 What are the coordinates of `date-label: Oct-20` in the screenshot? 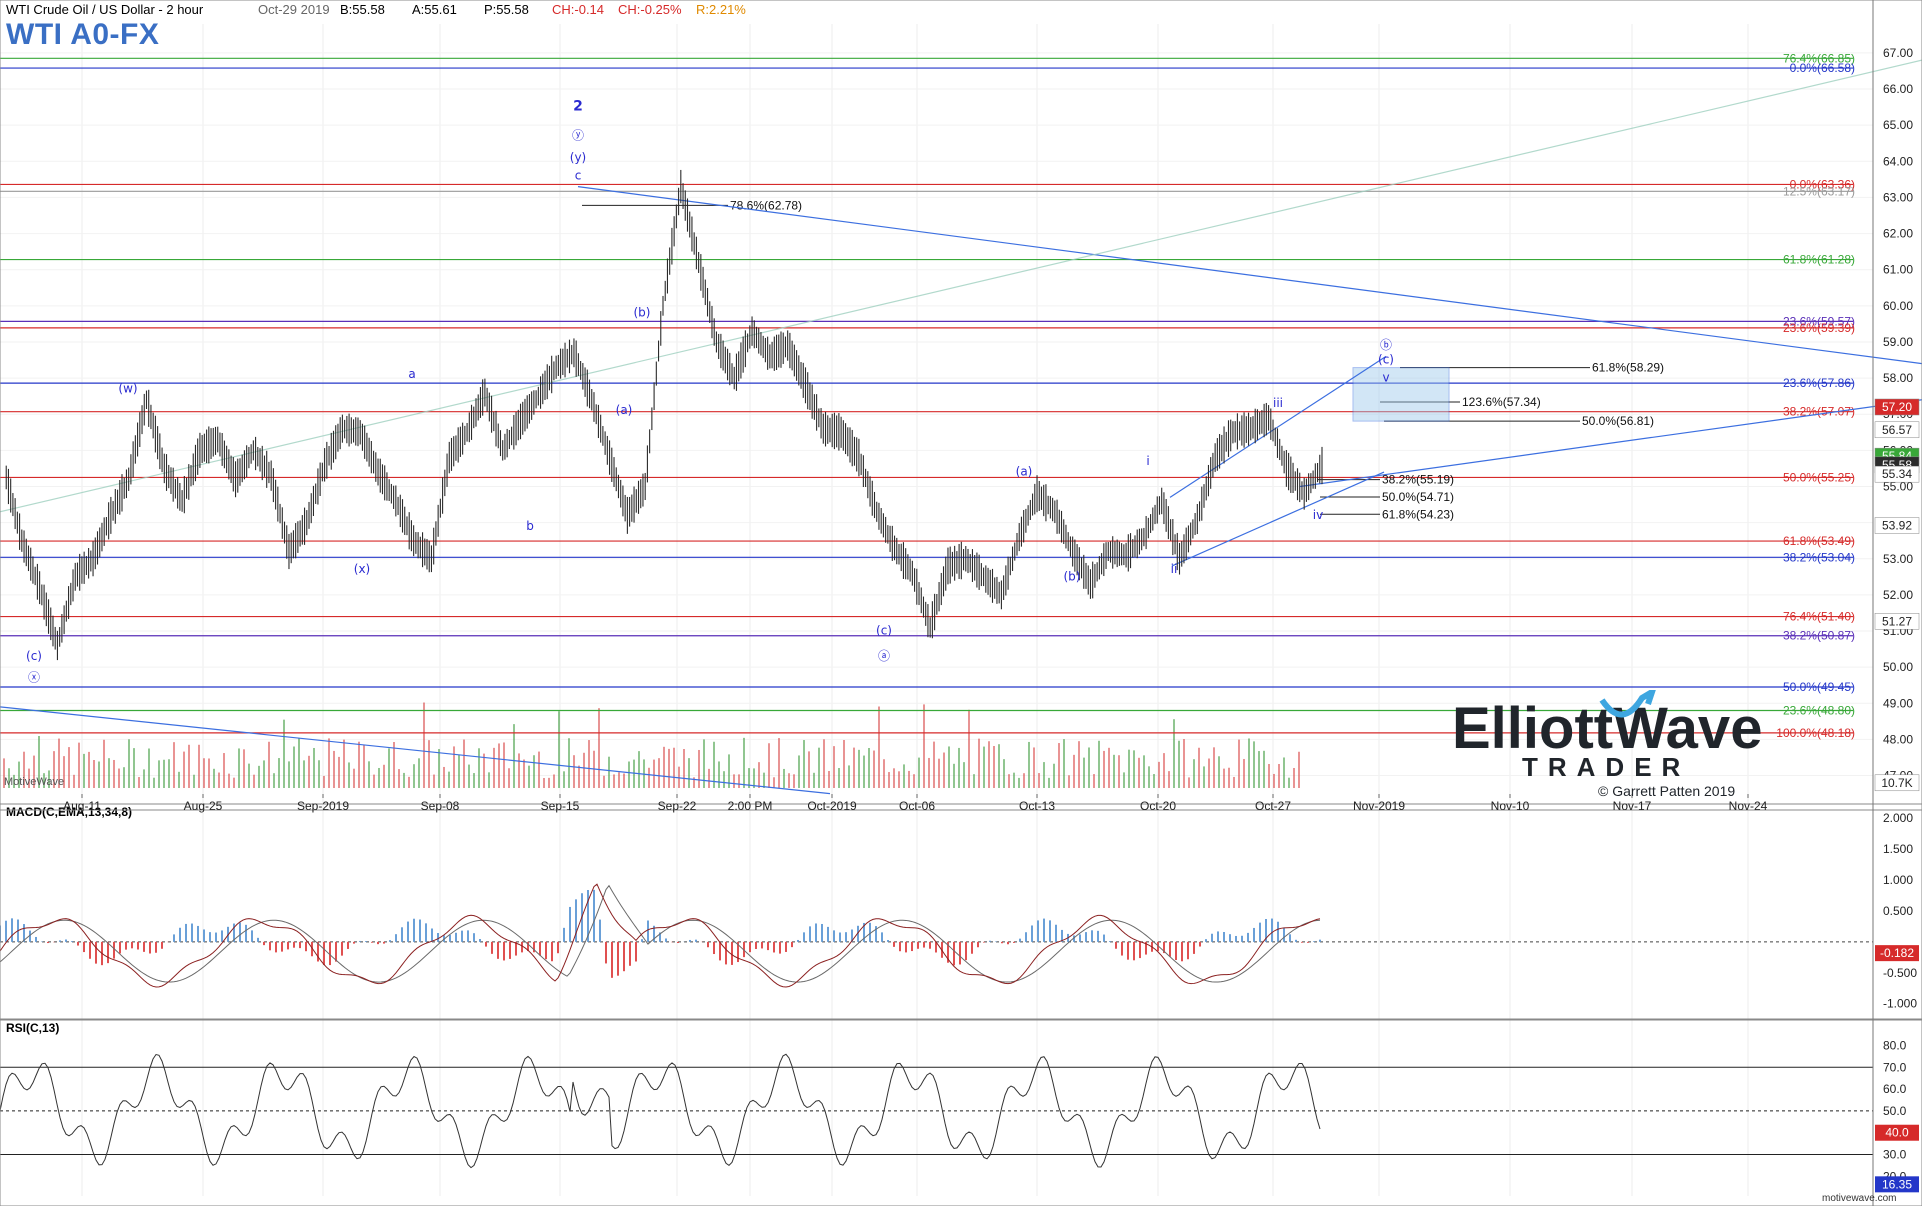 It's located at (1158, 806).